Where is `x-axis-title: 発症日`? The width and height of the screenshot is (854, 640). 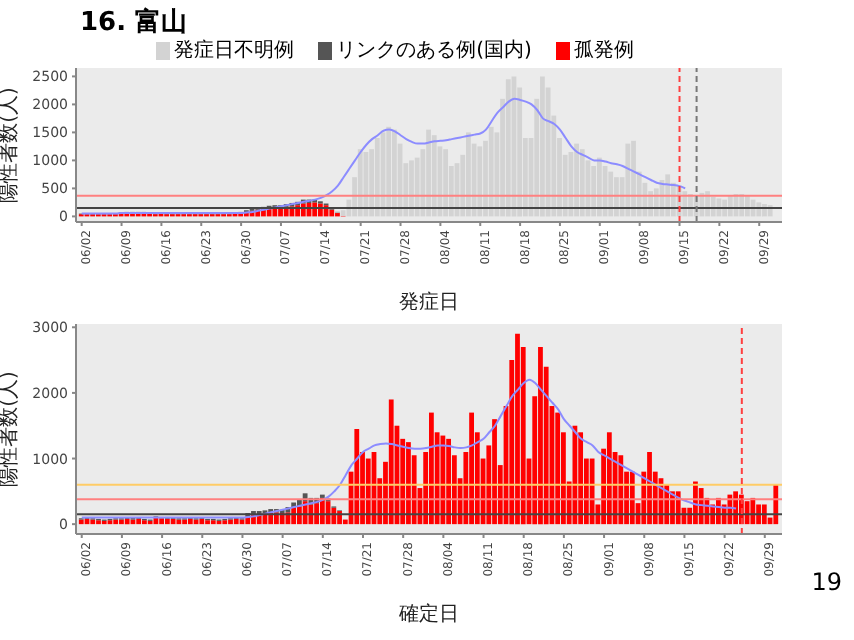 x-axis-title: 発症日 is located at coordinates (429, 303).